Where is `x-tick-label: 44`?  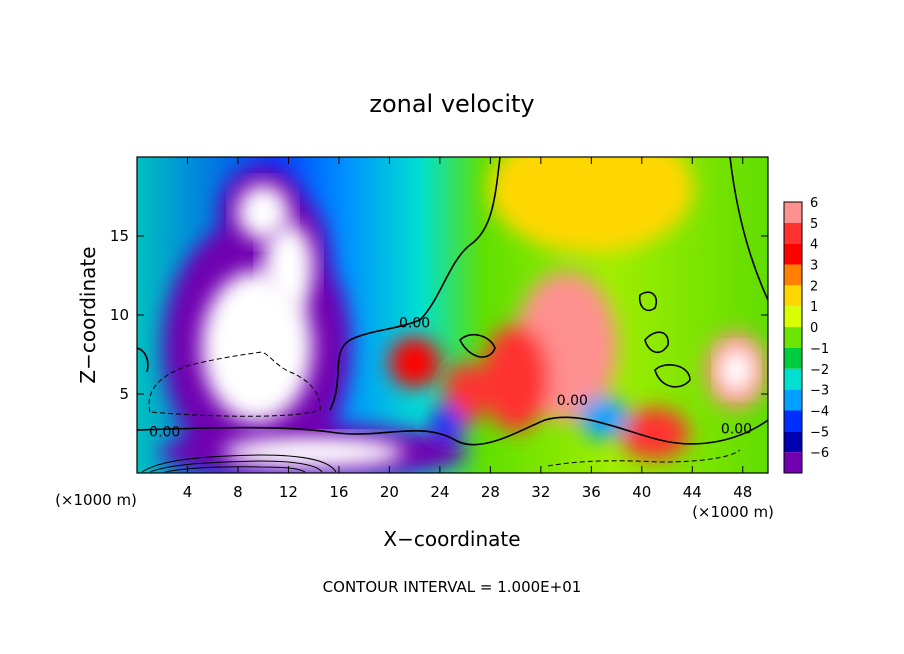 x-tick-label: 44 is located at coordinates (692, 492).